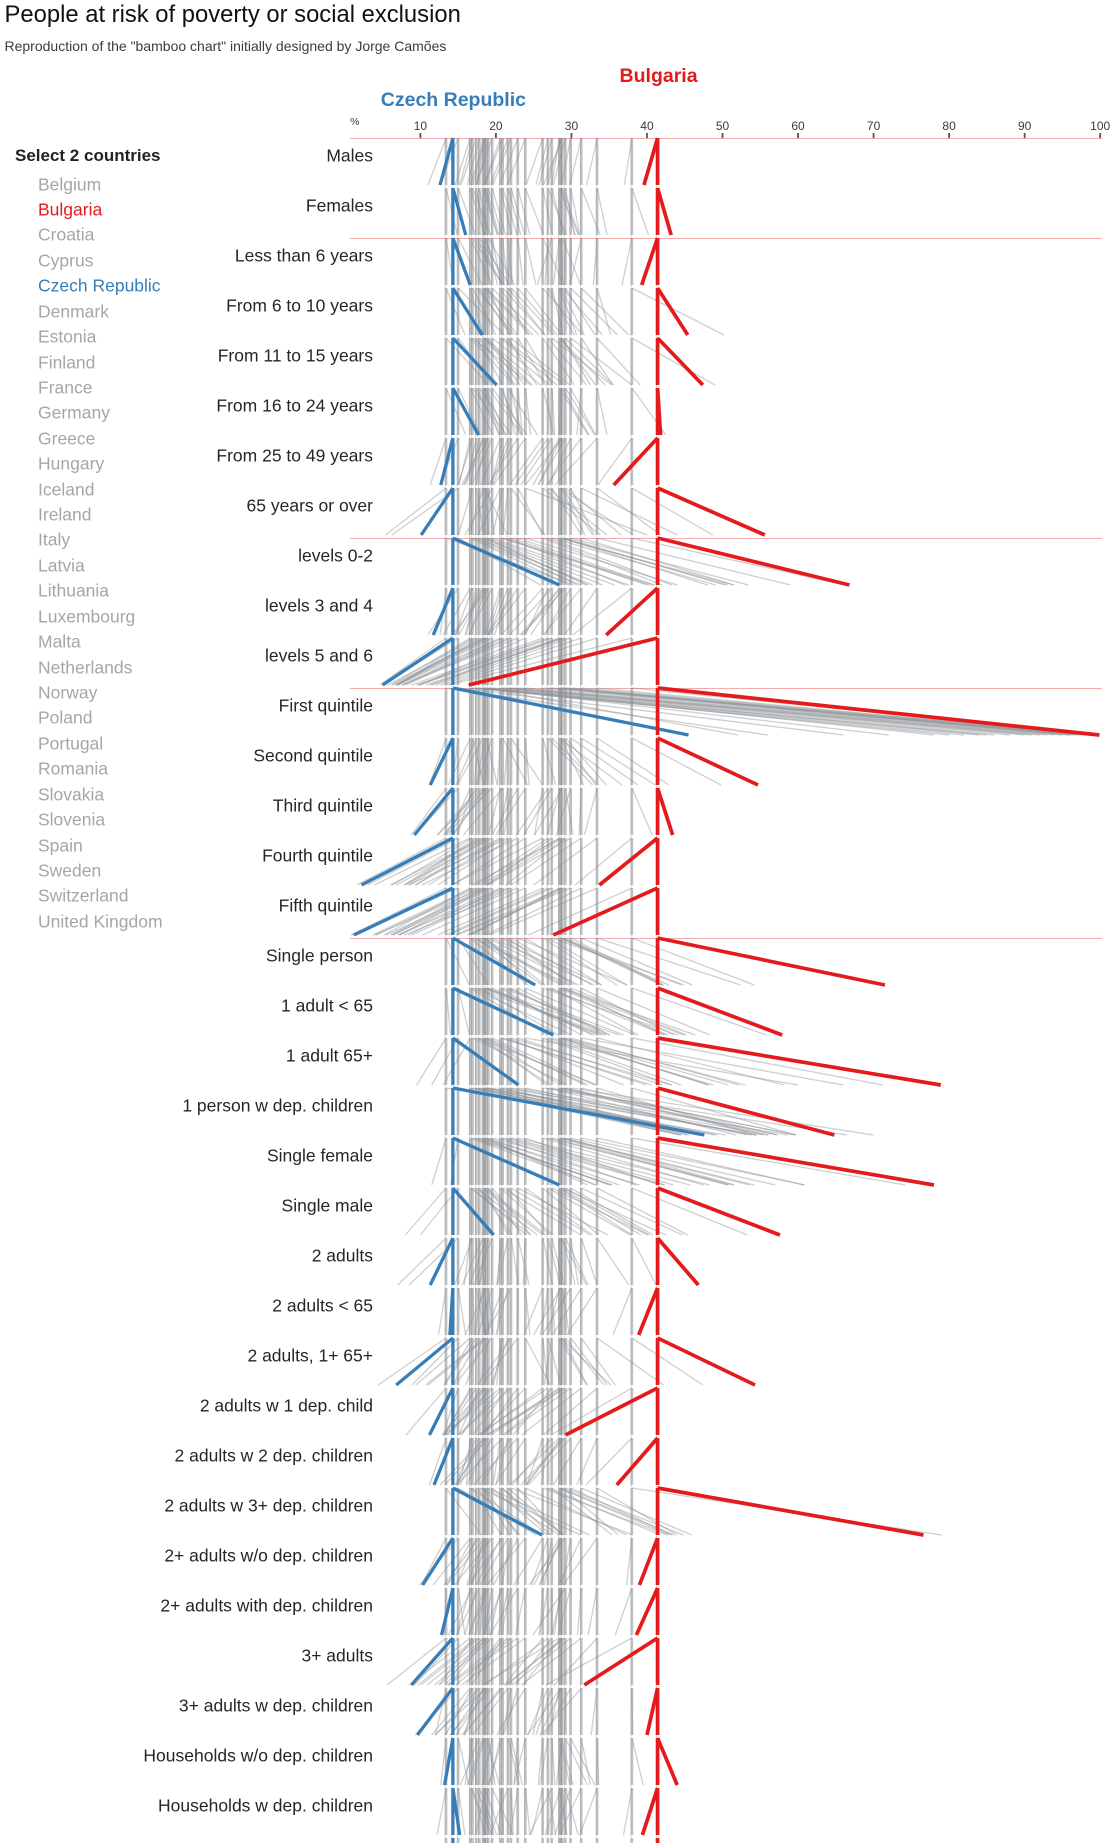 The height and width of the screenshot is (1843, 1116). What do you see at coordinates (83, 895) in the screenshot?
I see `country-option-switzerland: Switzerland` at bounding box center [83, 895].